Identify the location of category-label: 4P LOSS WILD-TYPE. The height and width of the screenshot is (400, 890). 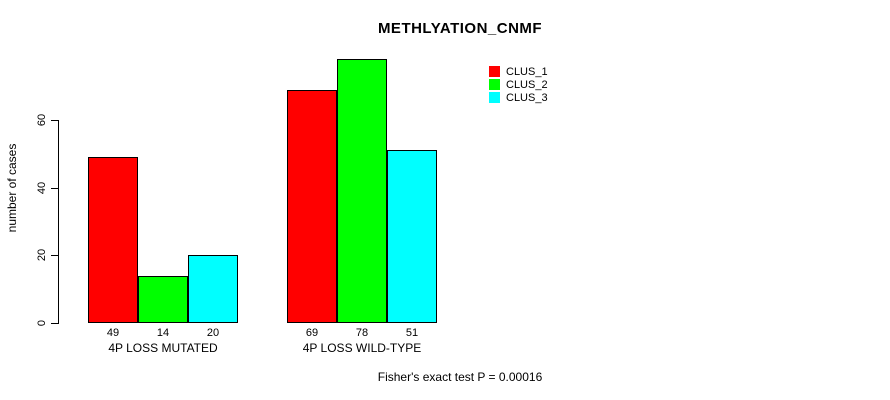
(362, 348).